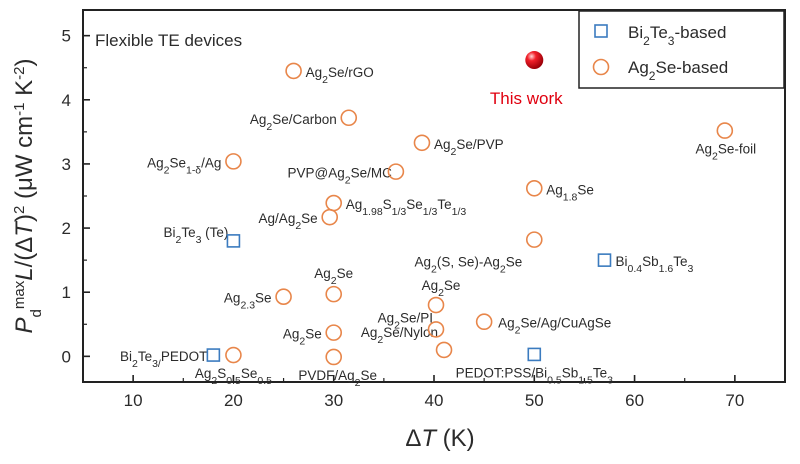  Describe the element at coordinates (340, 176) in the screenshot. I see `point-label: PVP@Ag2Se/MC` at that location.